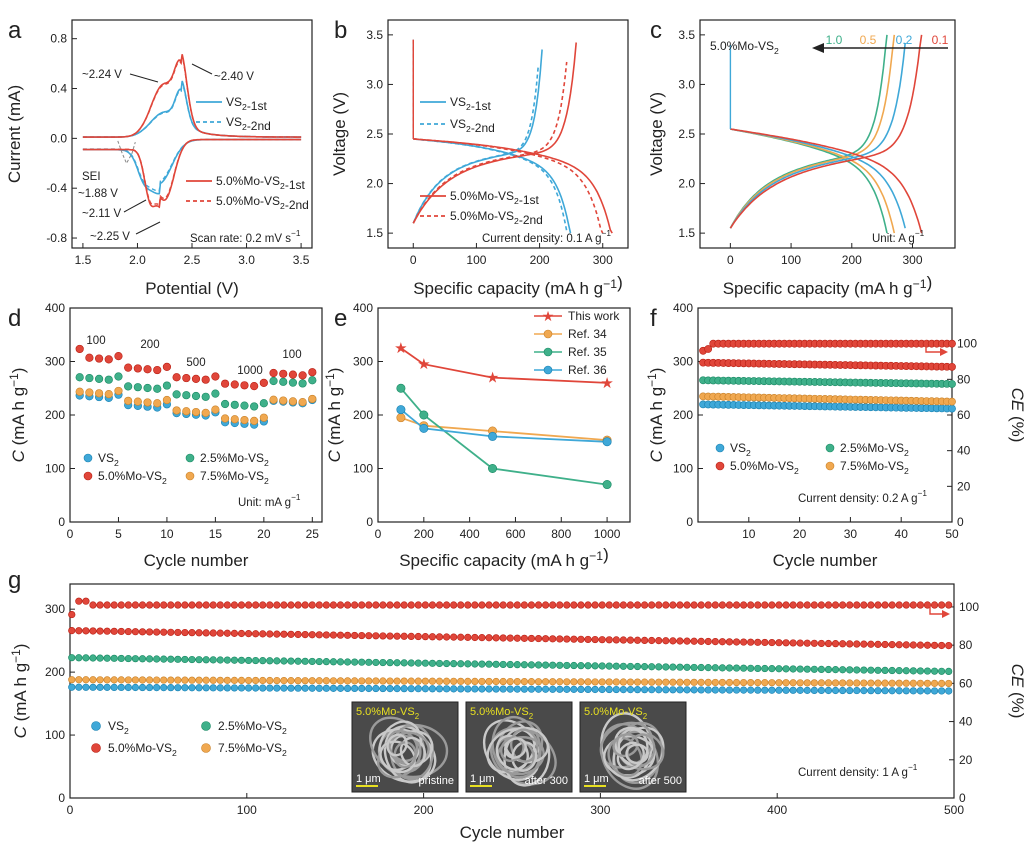 The image size is (1031, 856). What do you see at coordinates (58, 138) in the screenshot?
I see `y-tick-label: 0.0` at bounding box center [58, 138].